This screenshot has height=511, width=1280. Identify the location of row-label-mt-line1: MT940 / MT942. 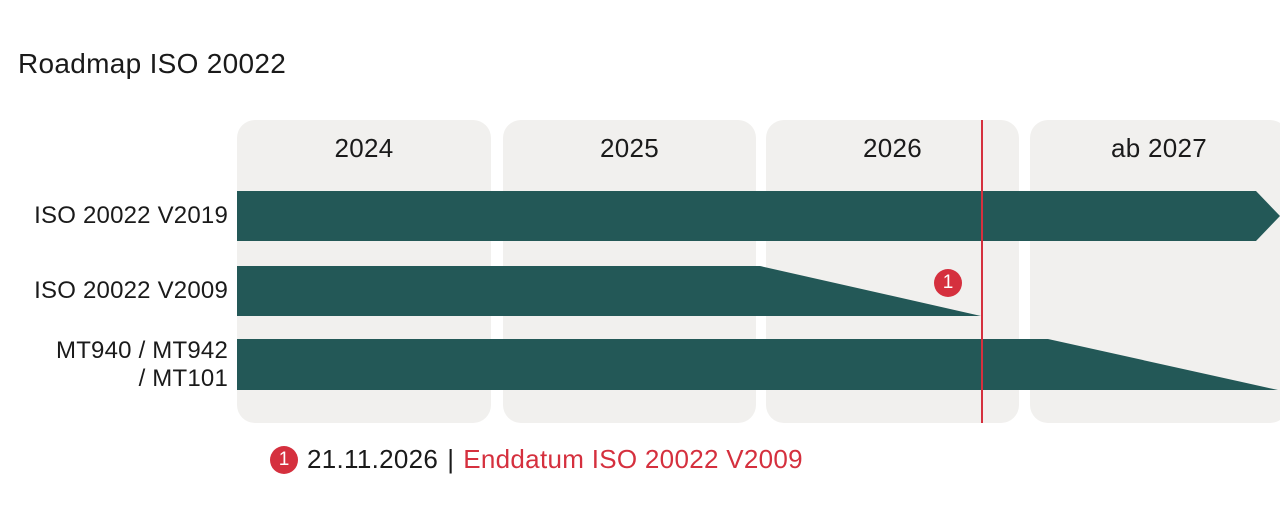
(142, 350).